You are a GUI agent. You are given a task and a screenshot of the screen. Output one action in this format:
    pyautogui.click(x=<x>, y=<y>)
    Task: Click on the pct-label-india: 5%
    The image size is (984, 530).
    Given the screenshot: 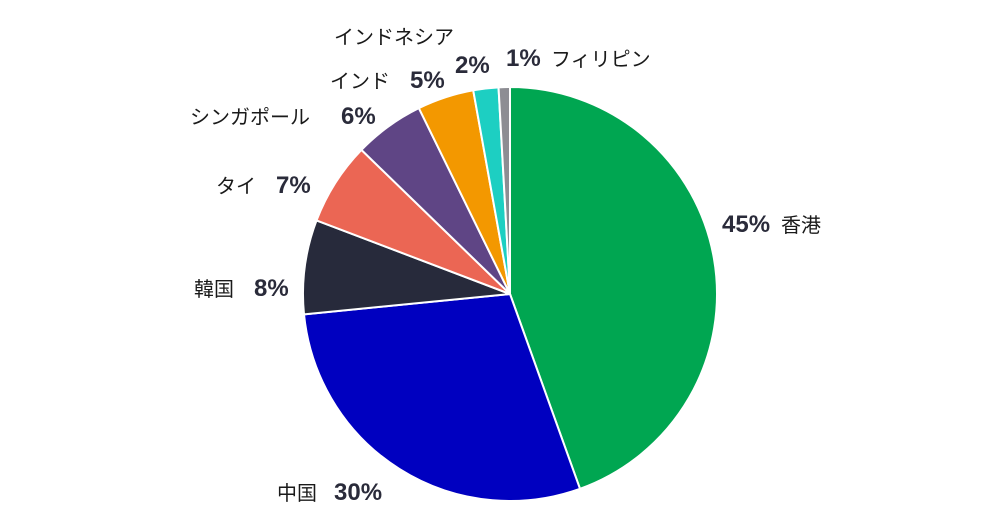 What is the action you would take?
    pyautogui.click(x=427, y=80)
    